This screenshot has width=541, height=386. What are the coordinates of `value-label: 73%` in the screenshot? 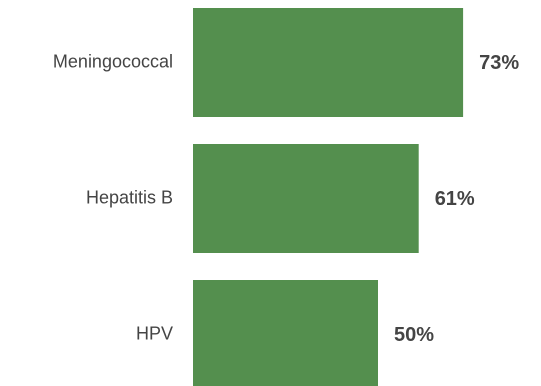 It's located at (499, 63).